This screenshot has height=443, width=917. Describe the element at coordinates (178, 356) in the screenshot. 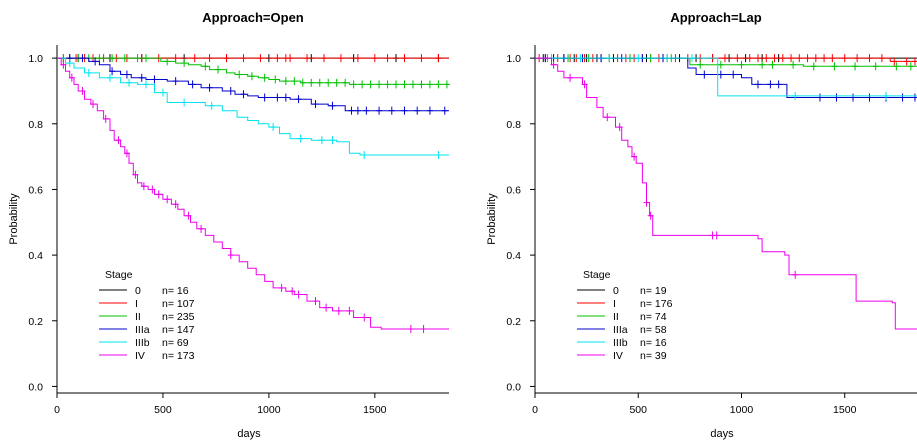

I see `legend-entry-count: n= 173` at that location.